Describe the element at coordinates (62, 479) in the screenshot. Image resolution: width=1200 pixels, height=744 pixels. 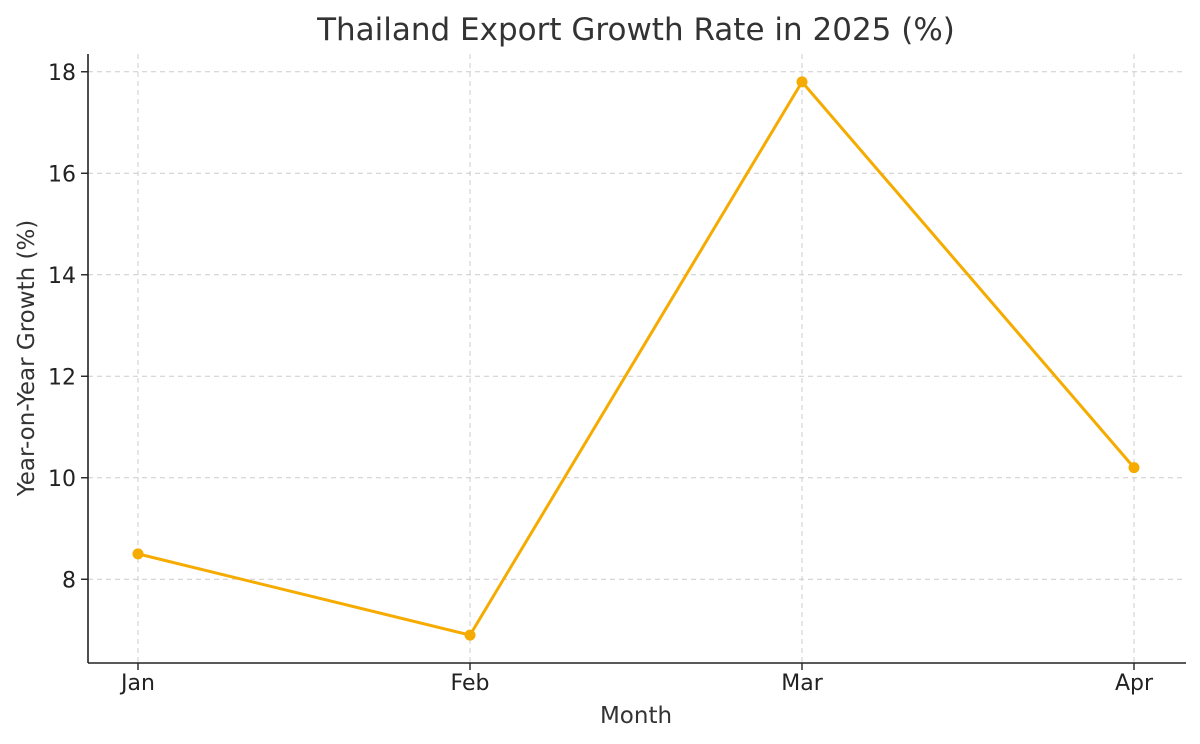
I see `y-tick-label: 10` at that location.